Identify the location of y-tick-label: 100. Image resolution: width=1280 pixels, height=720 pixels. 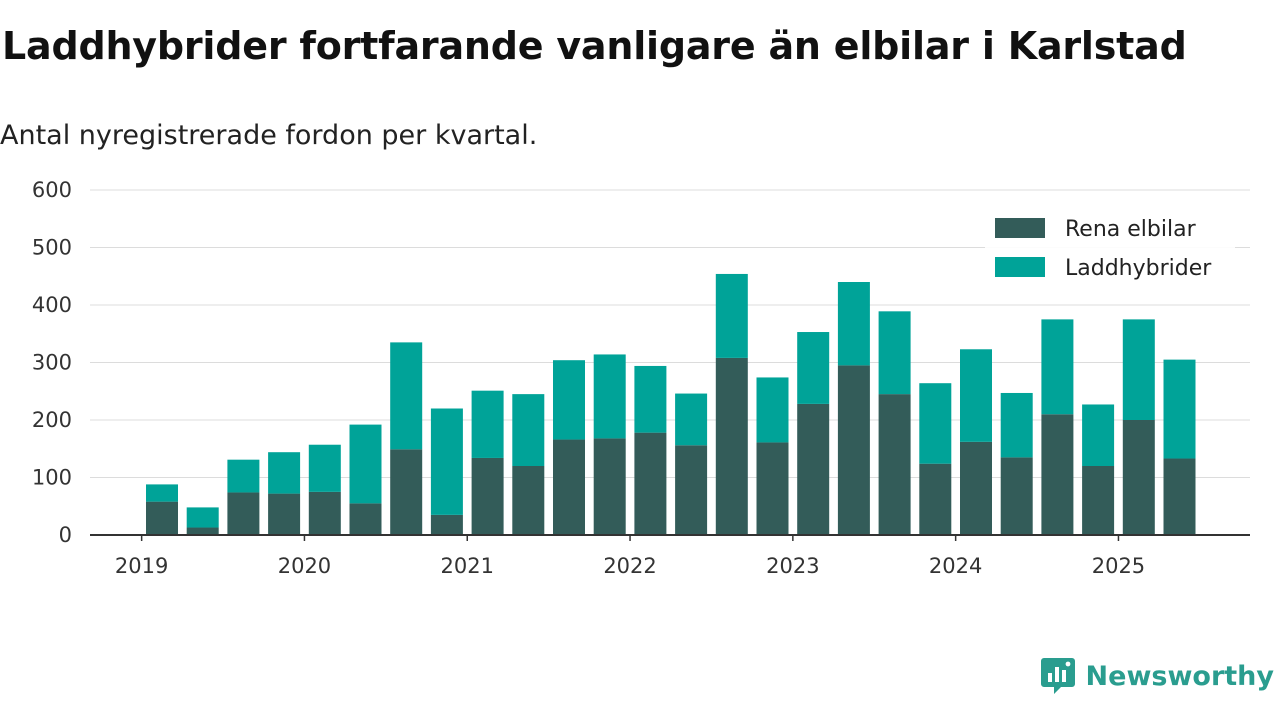
(52, 478).